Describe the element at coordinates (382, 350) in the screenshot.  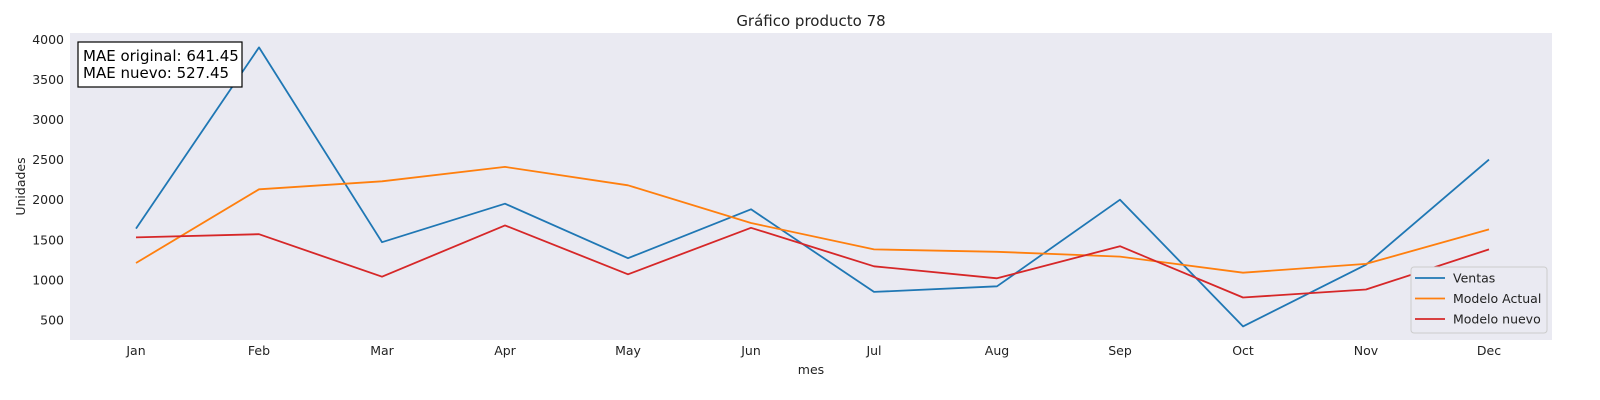
I see `x-tick-label: Mar` at that location.